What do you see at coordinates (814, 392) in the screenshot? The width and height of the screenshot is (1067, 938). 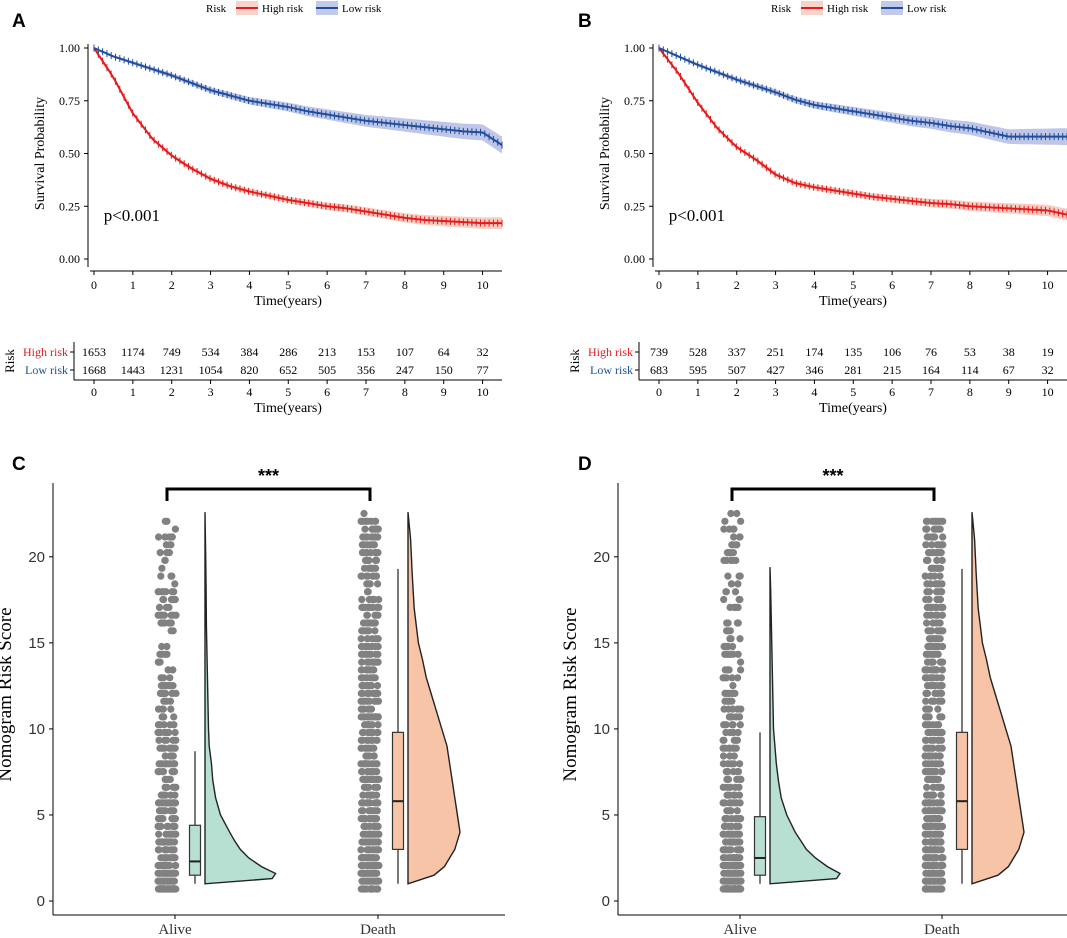 I see `risk-table-x-tick-label: 4` at bounding box center [814, 392].